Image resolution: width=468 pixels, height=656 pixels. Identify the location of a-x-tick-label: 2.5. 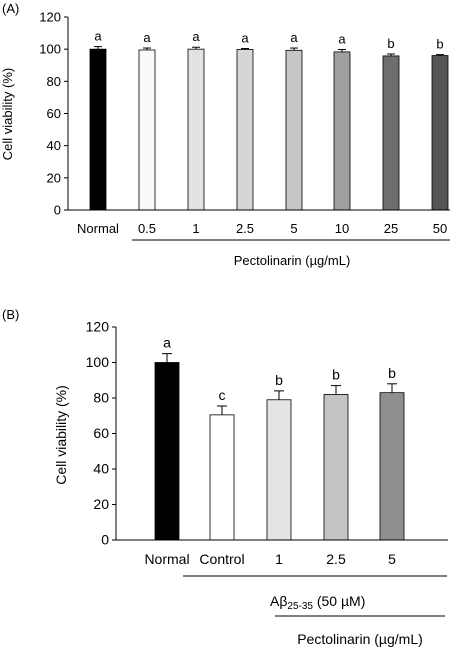
(245, 228).